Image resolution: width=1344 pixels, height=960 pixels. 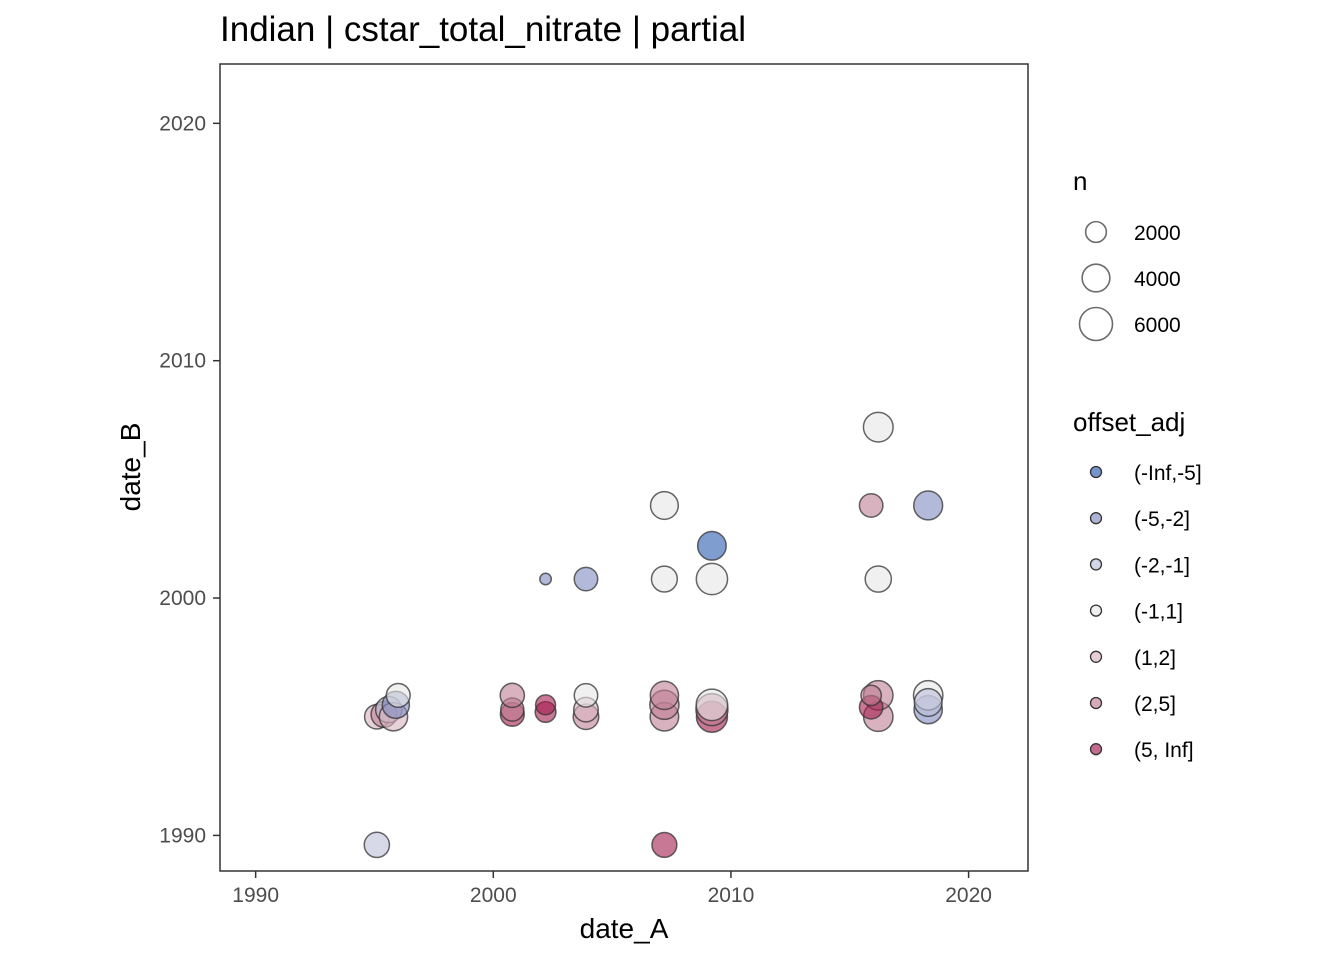 I want to click on y-tick-label-3: 2020, so click(x=182, y=123).